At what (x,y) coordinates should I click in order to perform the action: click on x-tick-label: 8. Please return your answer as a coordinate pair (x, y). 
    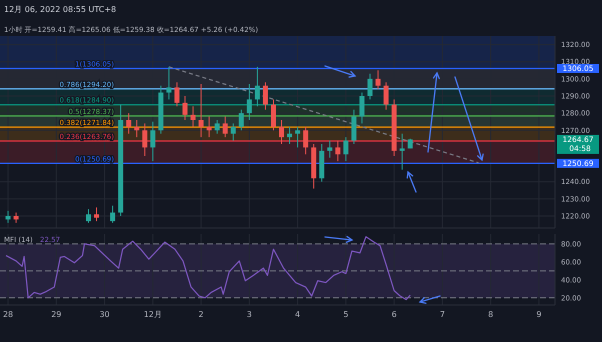
    Looking at the image, I should click on (491, 314).